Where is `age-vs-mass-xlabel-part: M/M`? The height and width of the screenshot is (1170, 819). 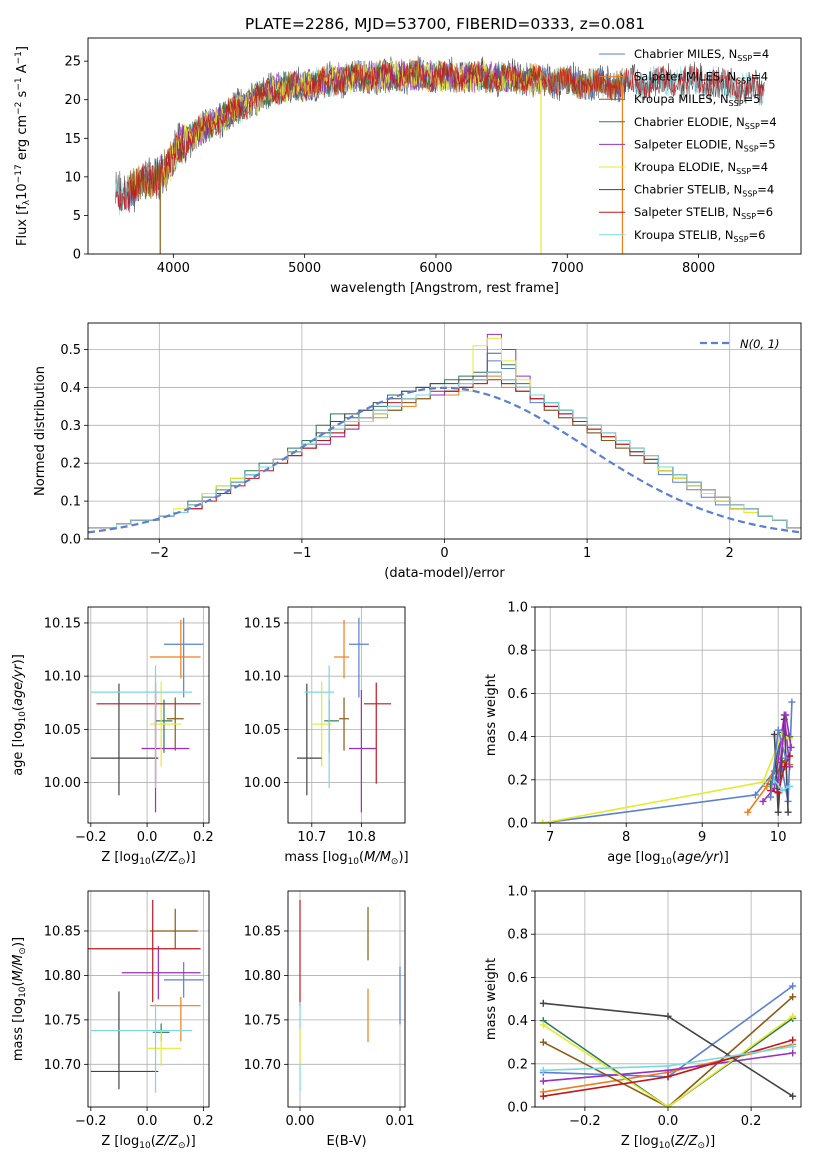 age-vs-mass-xlabel-part: M/M is located at coordinates (377, 857).